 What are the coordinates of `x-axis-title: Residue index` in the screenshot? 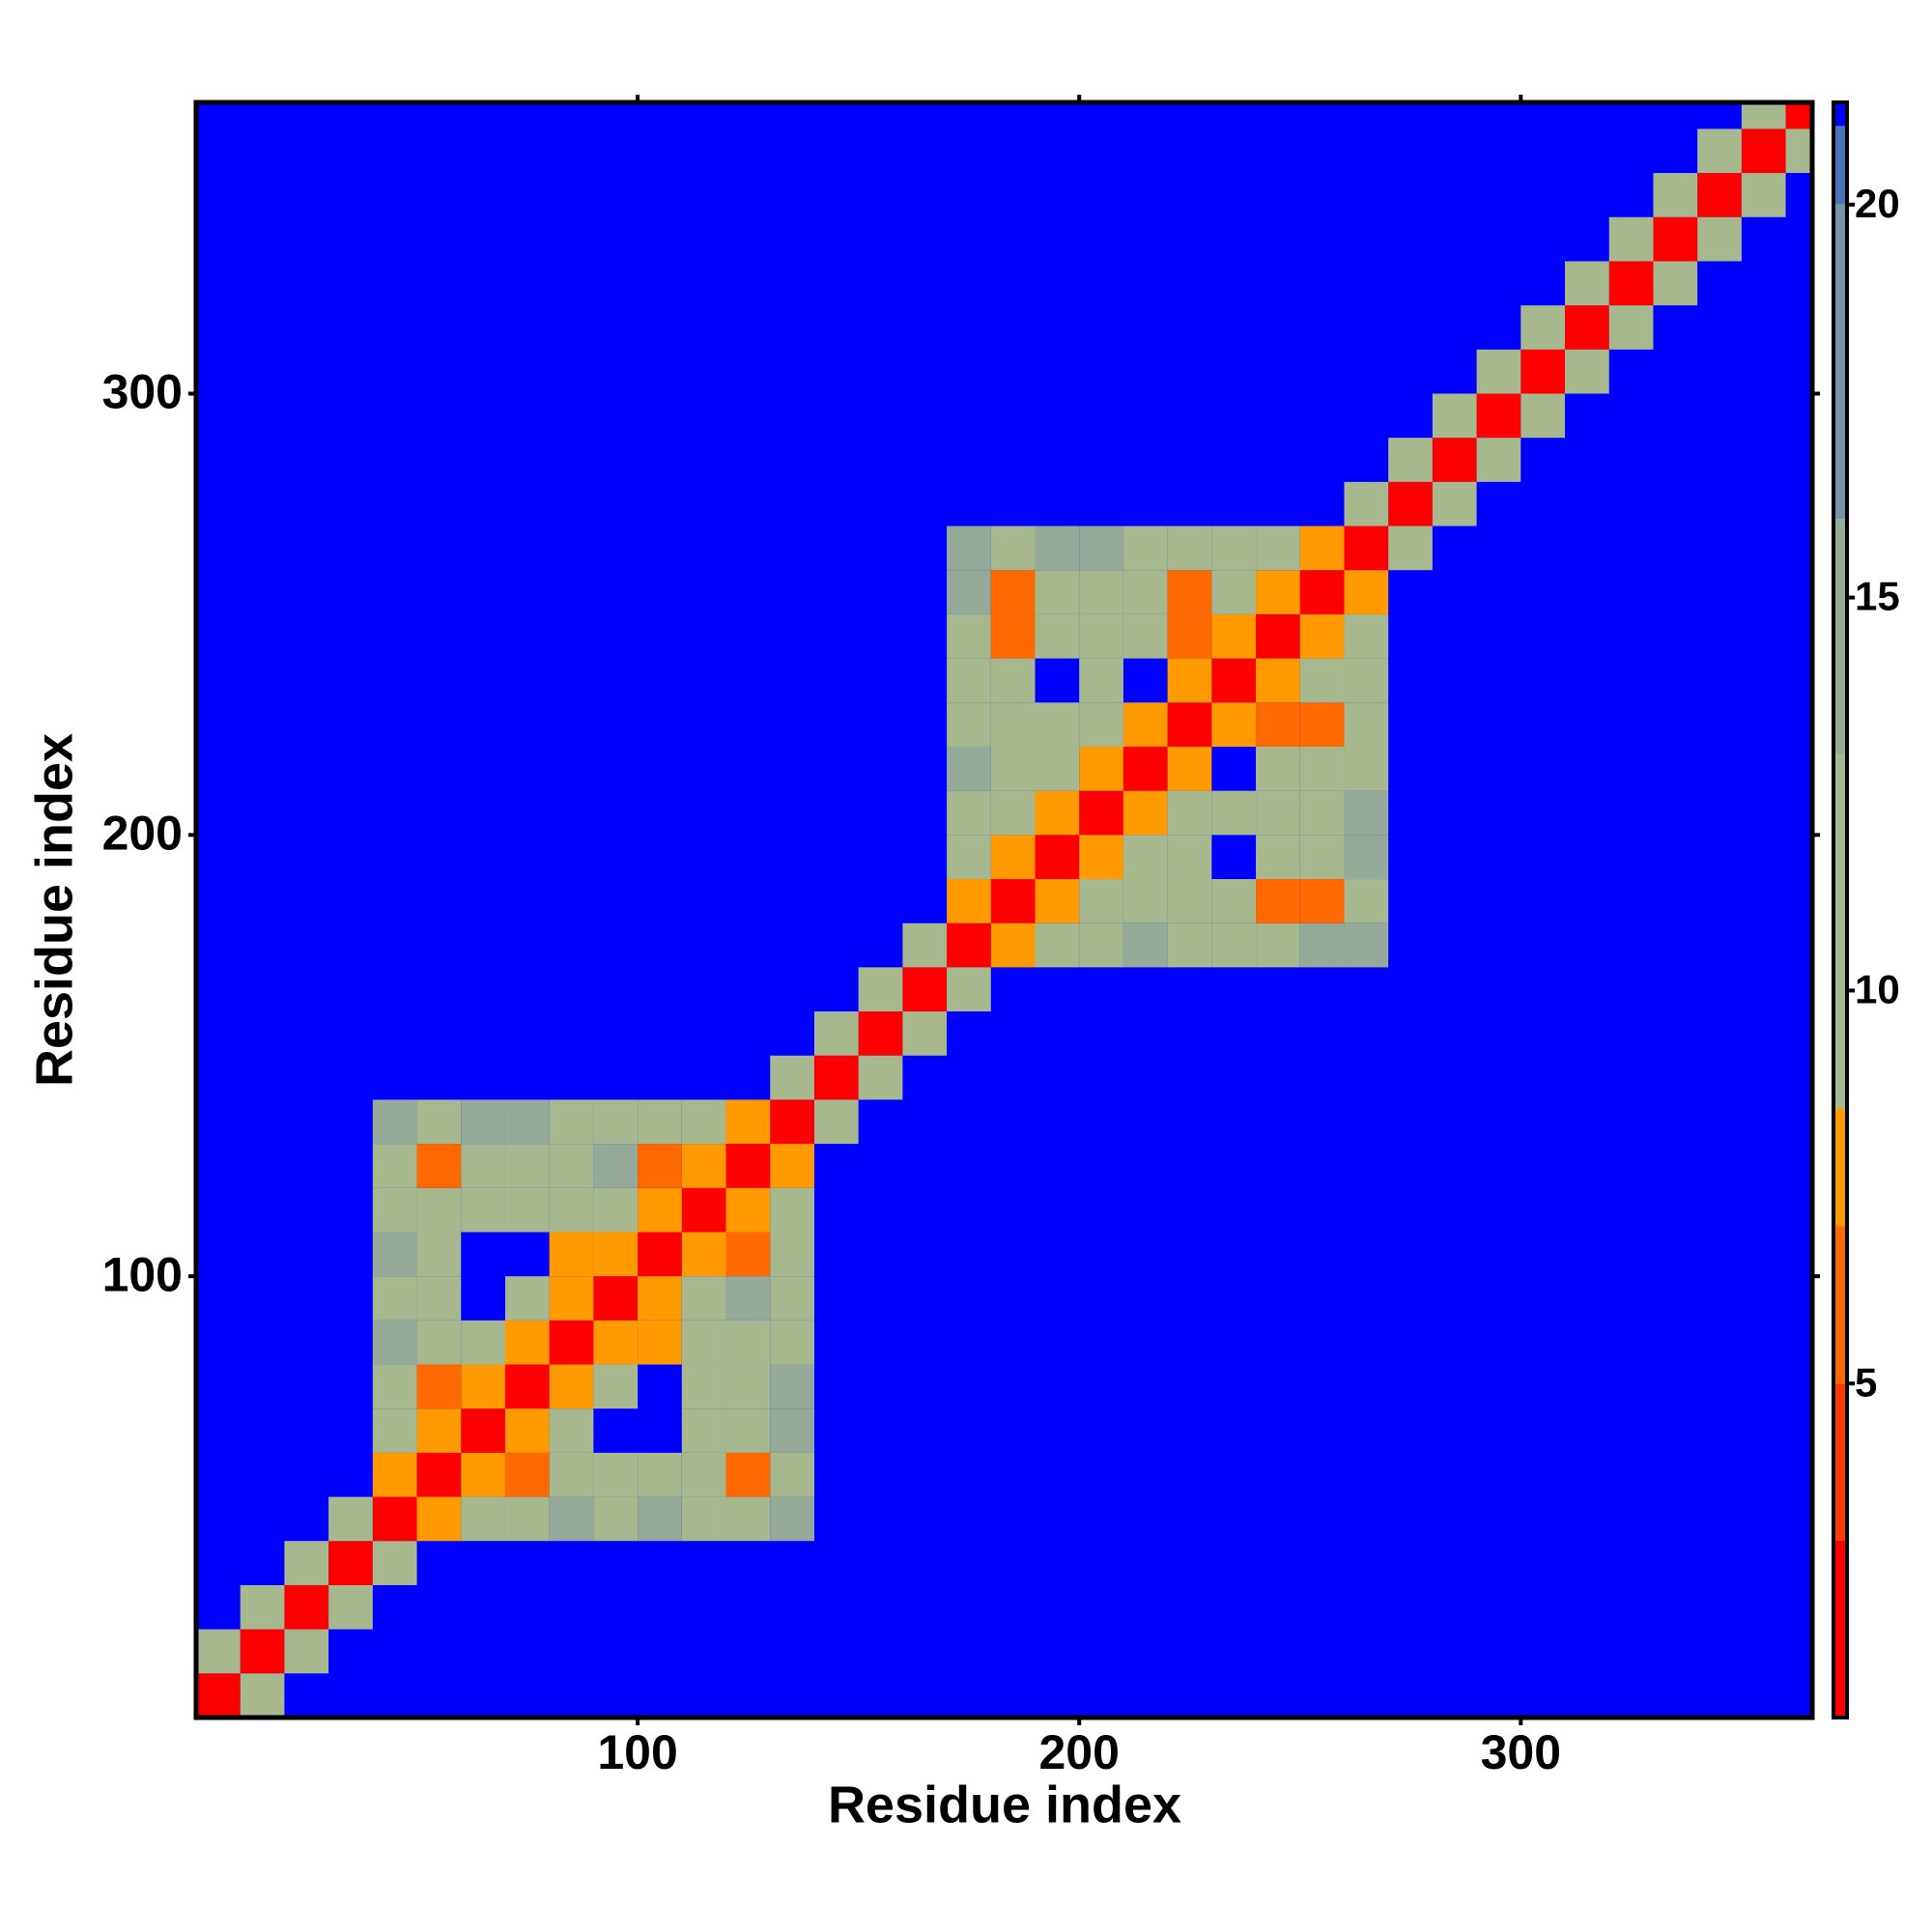 It's located at (1005, 1804).